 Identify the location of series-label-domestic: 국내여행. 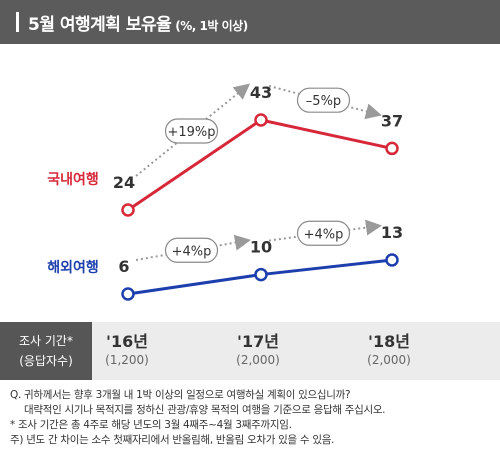
(73, 179).